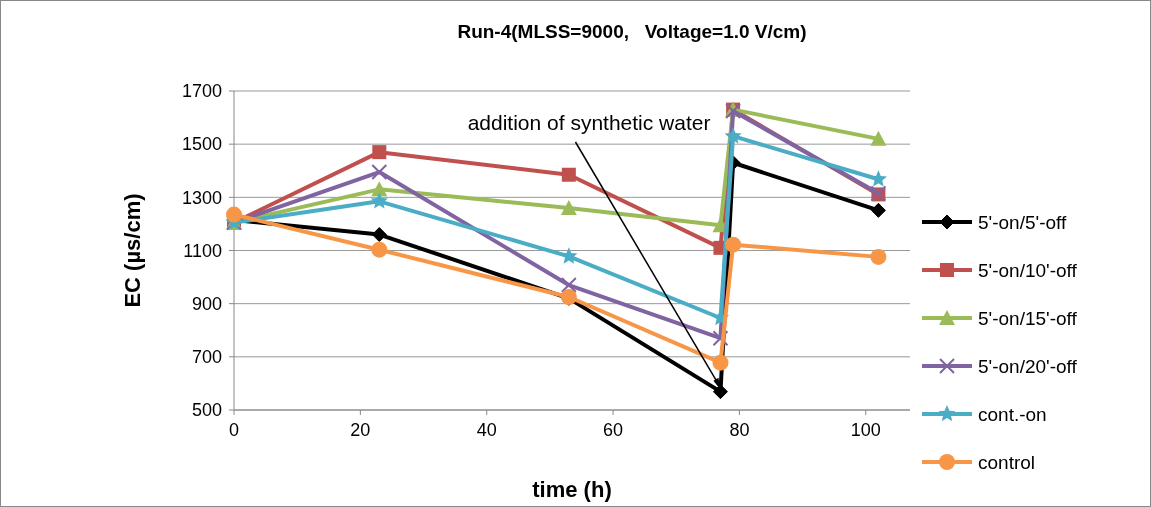  Describe the element at coordinates (1022, 222) in the screenshot. I see `legend-label: 5'-on/5'-off` at that location.